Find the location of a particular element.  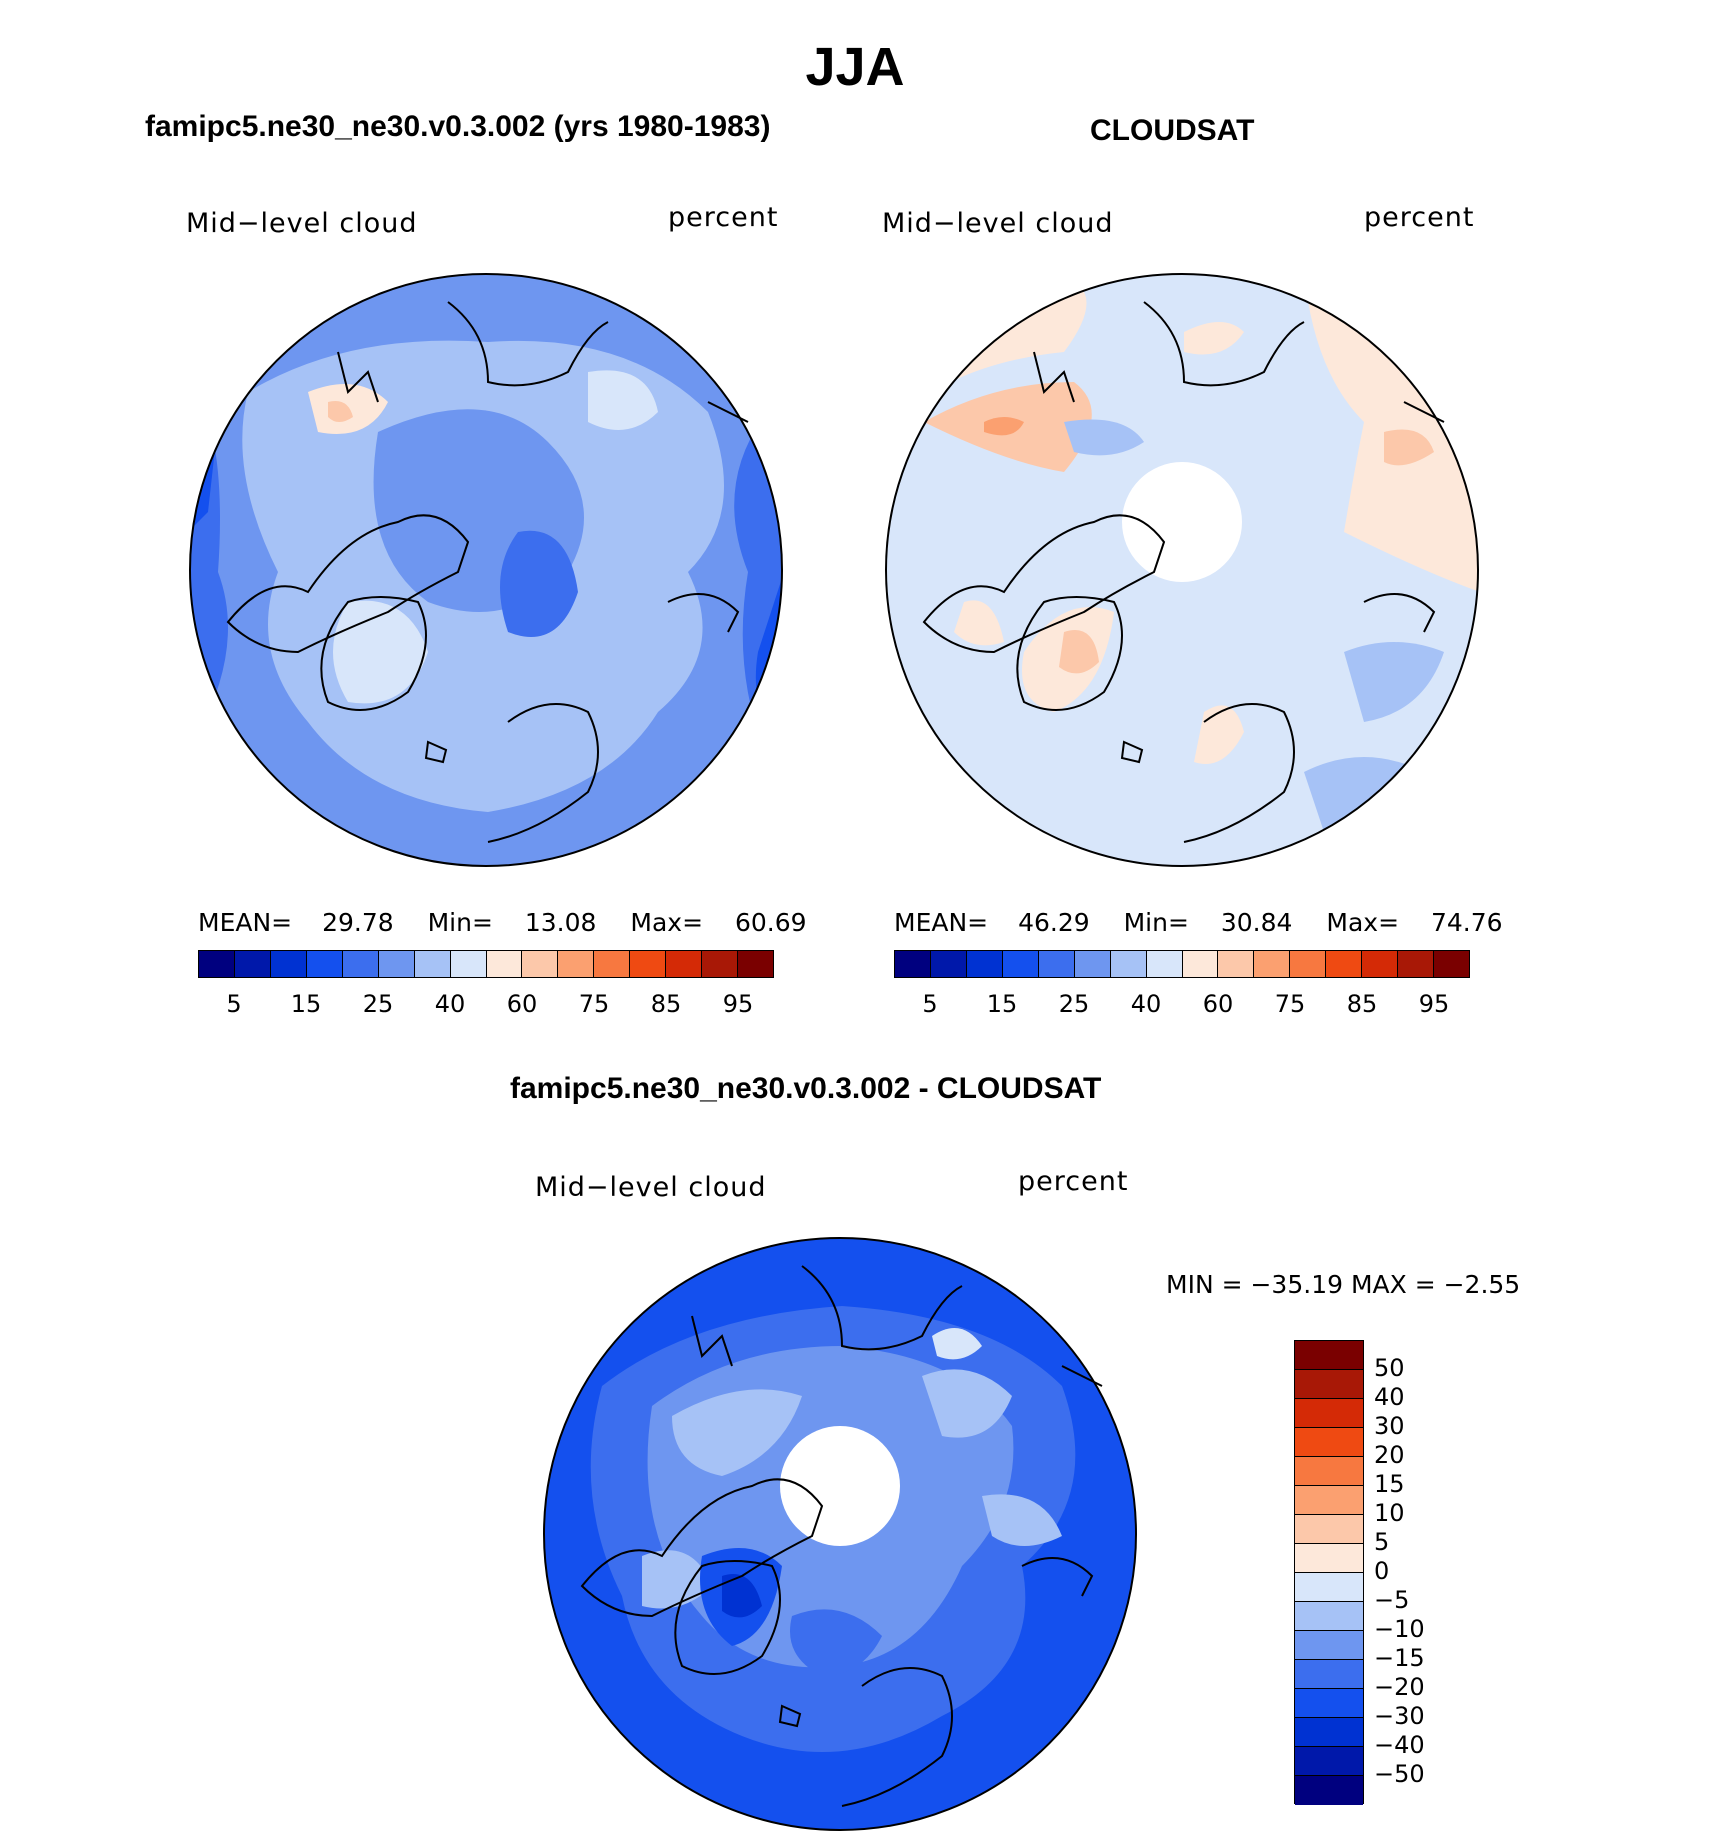

left-colorbar is located at coordinates (486, 964).